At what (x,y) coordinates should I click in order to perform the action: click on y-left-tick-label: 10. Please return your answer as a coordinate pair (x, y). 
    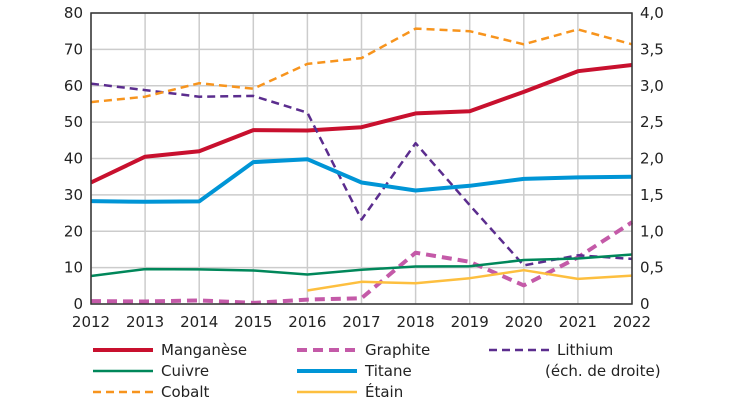
    Looking at the image, I should click on (73, 268).